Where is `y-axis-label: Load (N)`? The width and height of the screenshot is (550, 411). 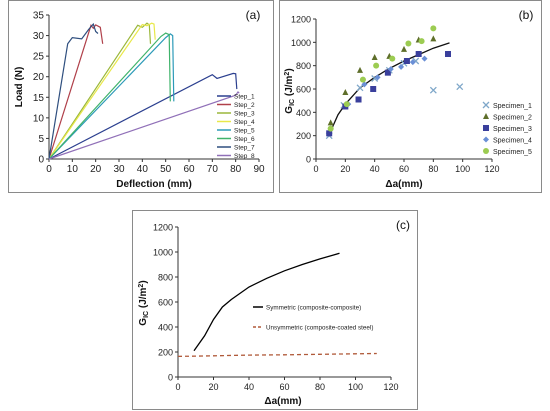 y-axis-label: Load (N) is located at coordinates (19, 87).